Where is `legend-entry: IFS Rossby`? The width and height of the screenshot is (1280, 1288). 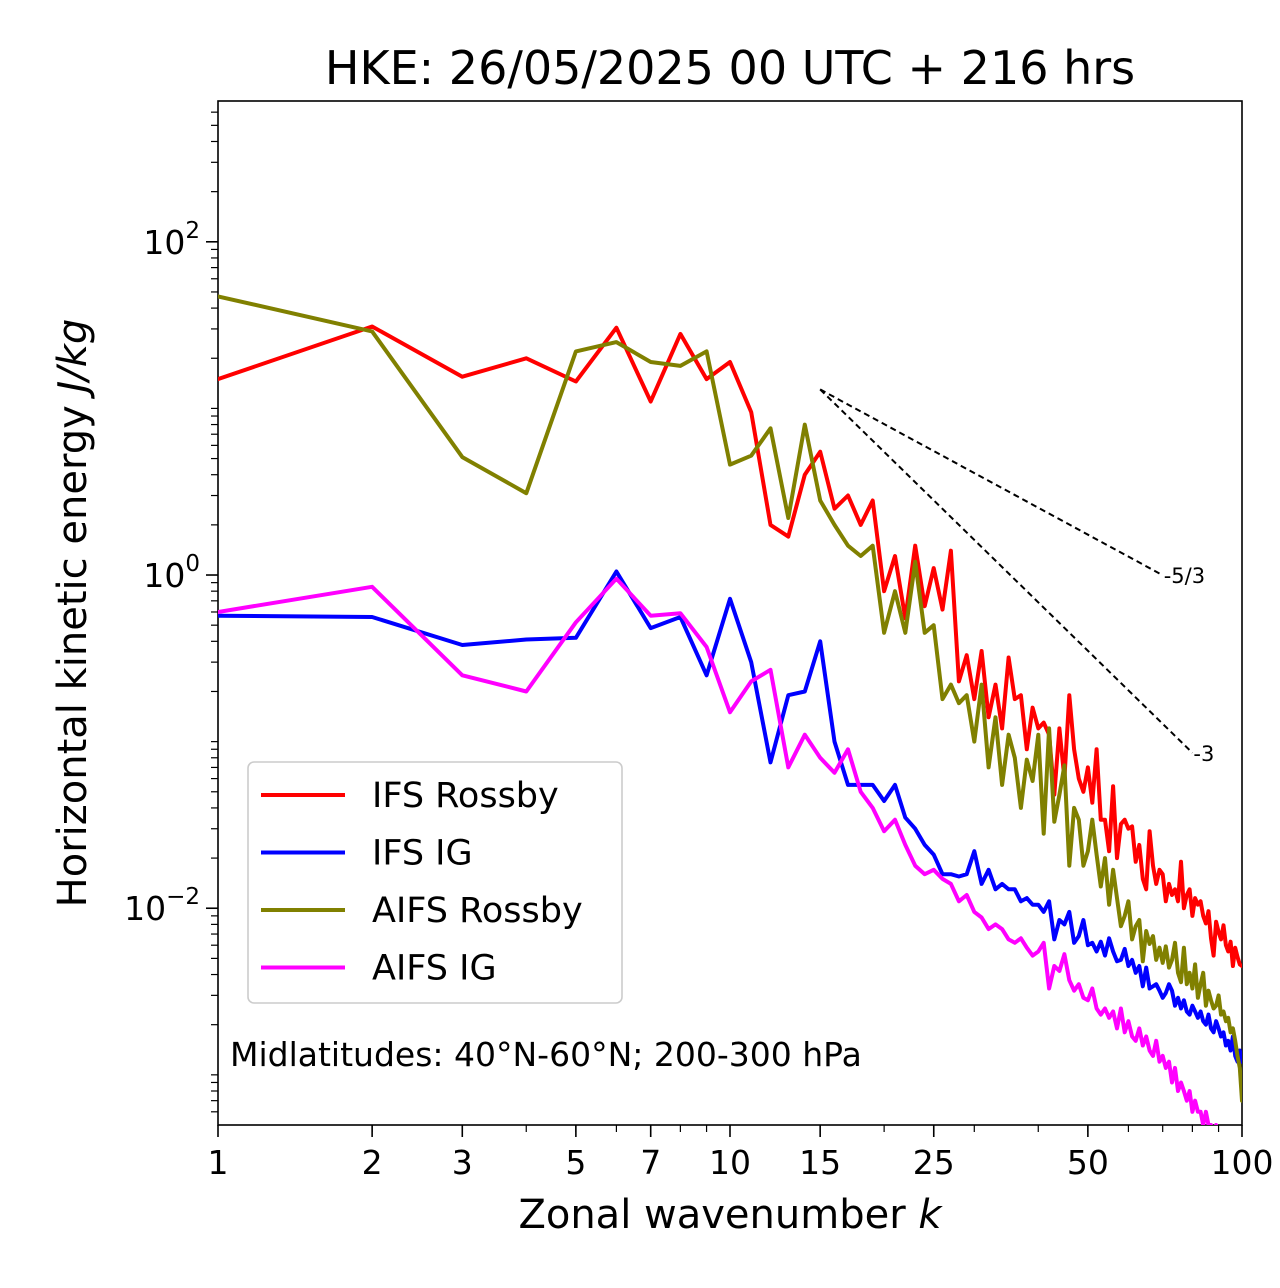 legend-entry: IFS Rossby is located at coordinates (410, 796).